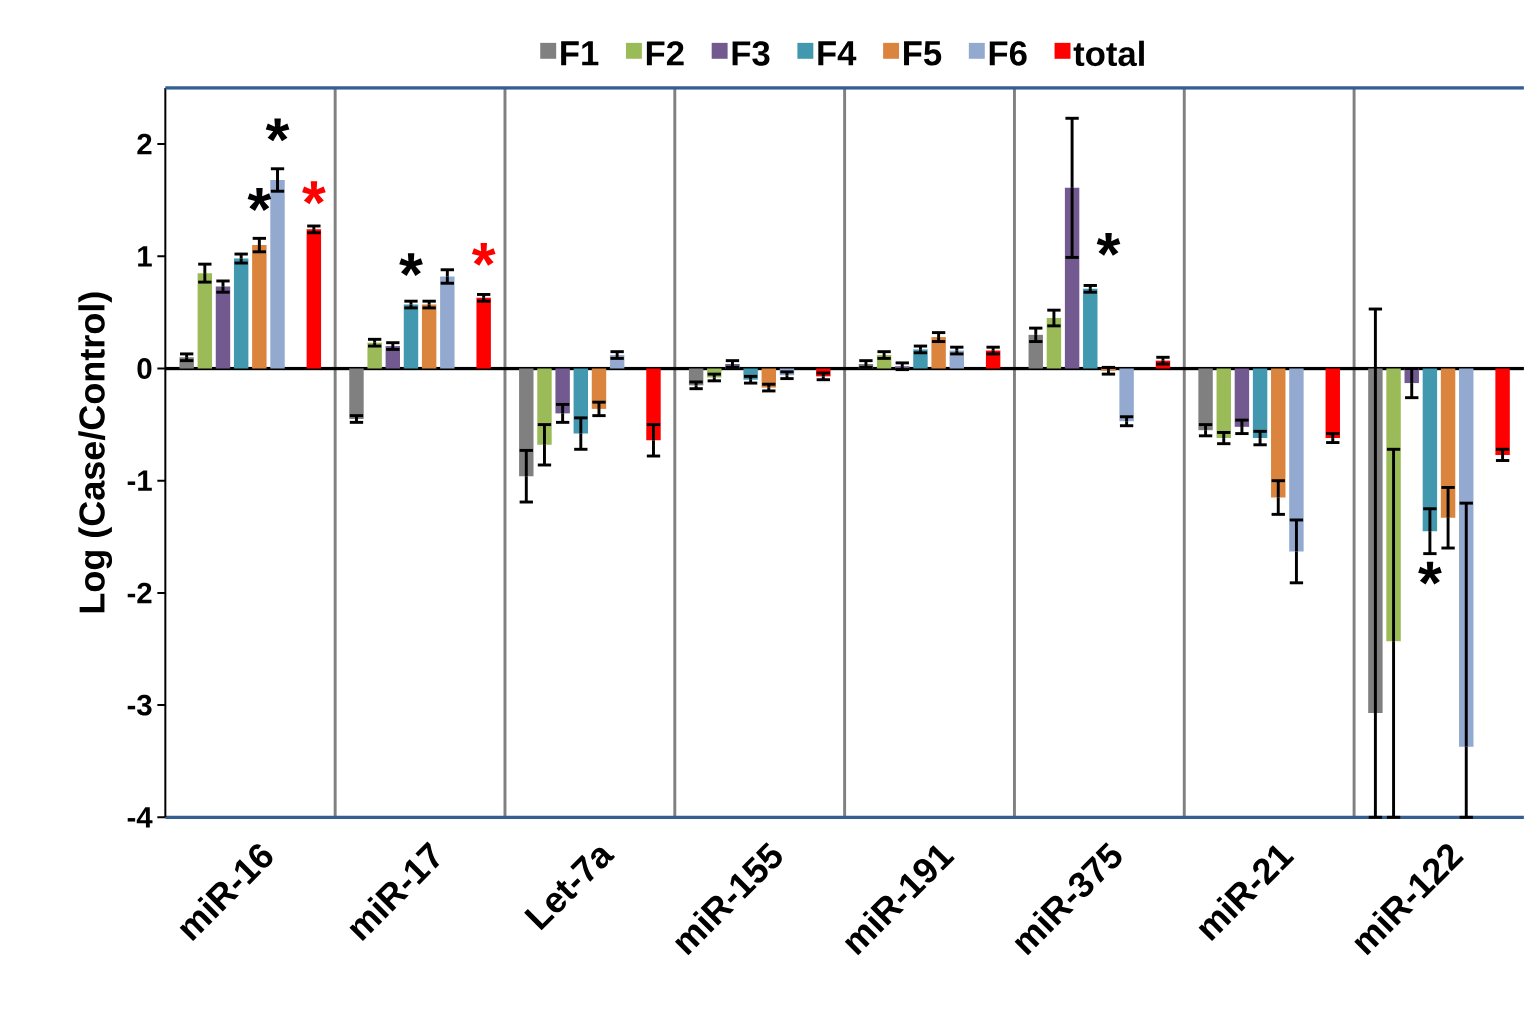 The height and width of the screenshot is (1024, 1524). What do you see at coordinates (1008, 53) in the screenshot?
I see `legend-label: F6` at bounding box center [1008, 53].